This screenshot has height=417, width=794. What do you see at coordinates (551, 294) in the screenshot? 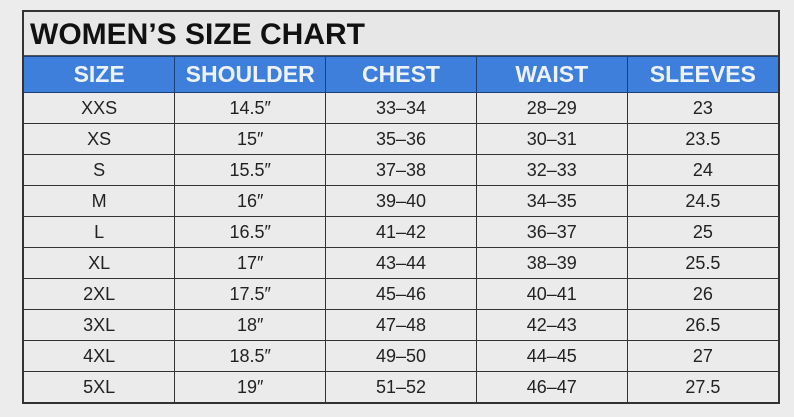
I see `cell-waist: 40–41` at bounding box center [551, 294].